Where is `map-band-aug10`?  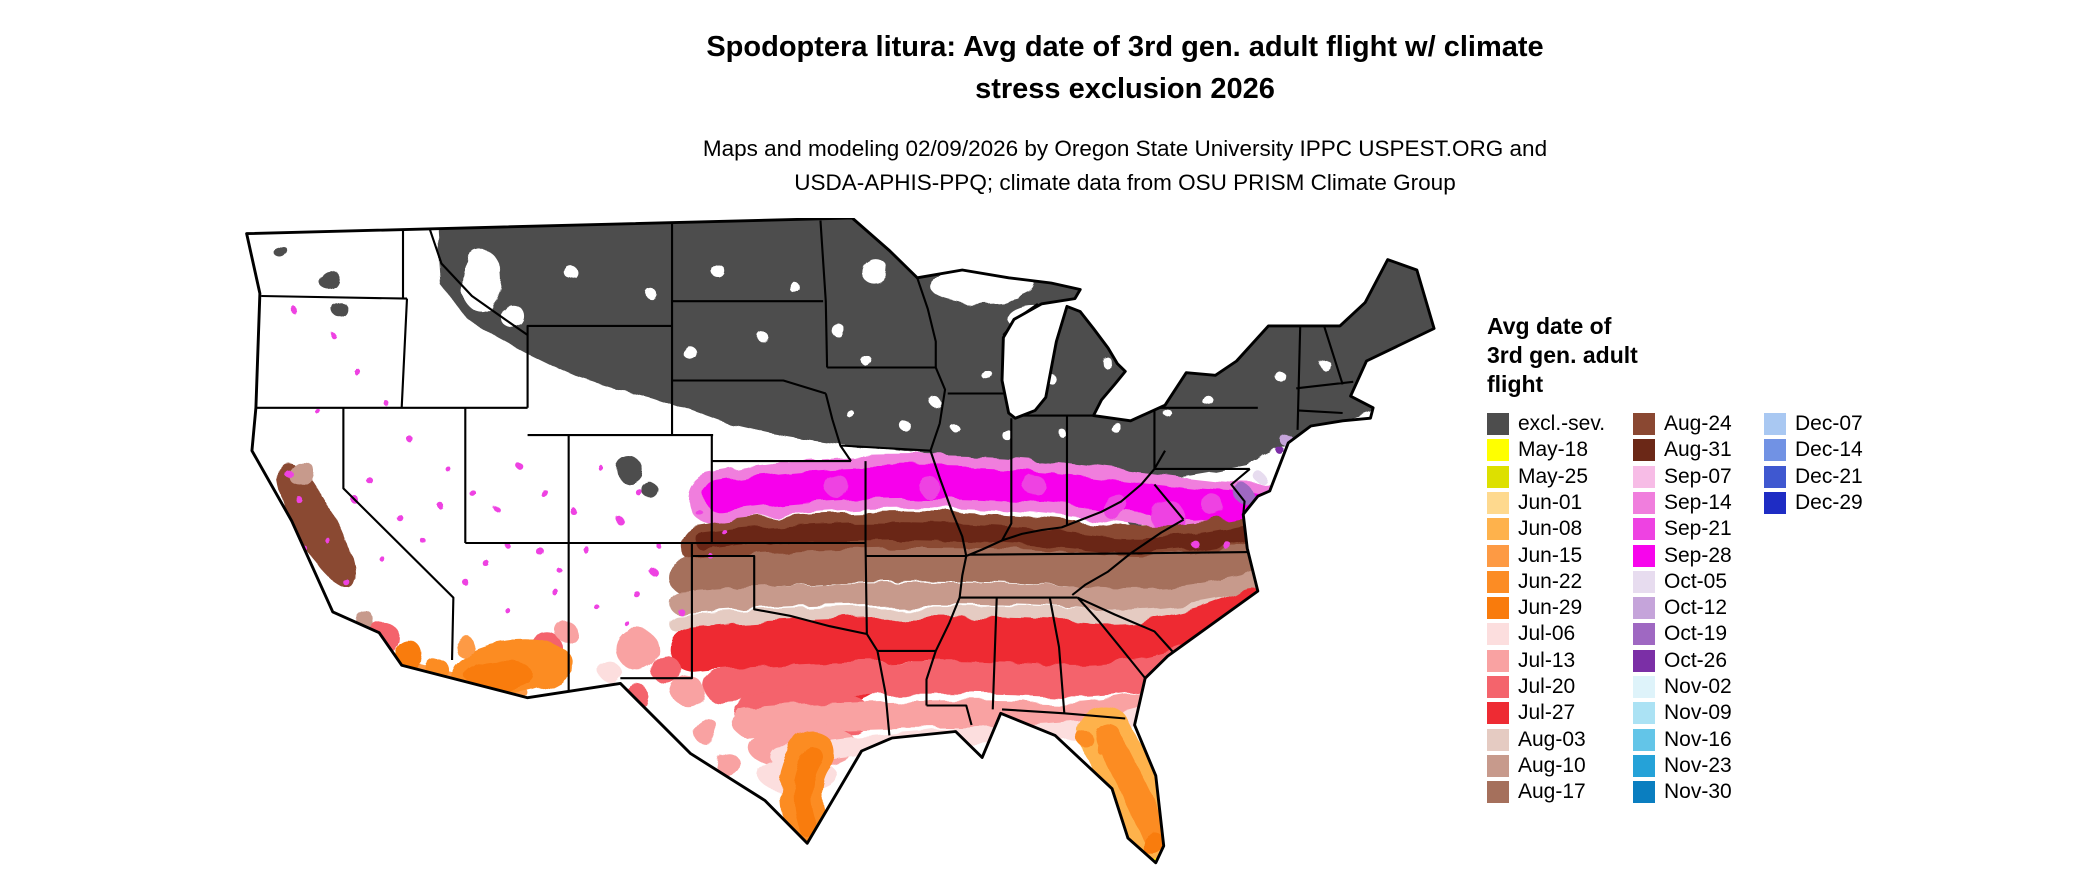
map-band-aug10 is located at coordinates (973, 591).